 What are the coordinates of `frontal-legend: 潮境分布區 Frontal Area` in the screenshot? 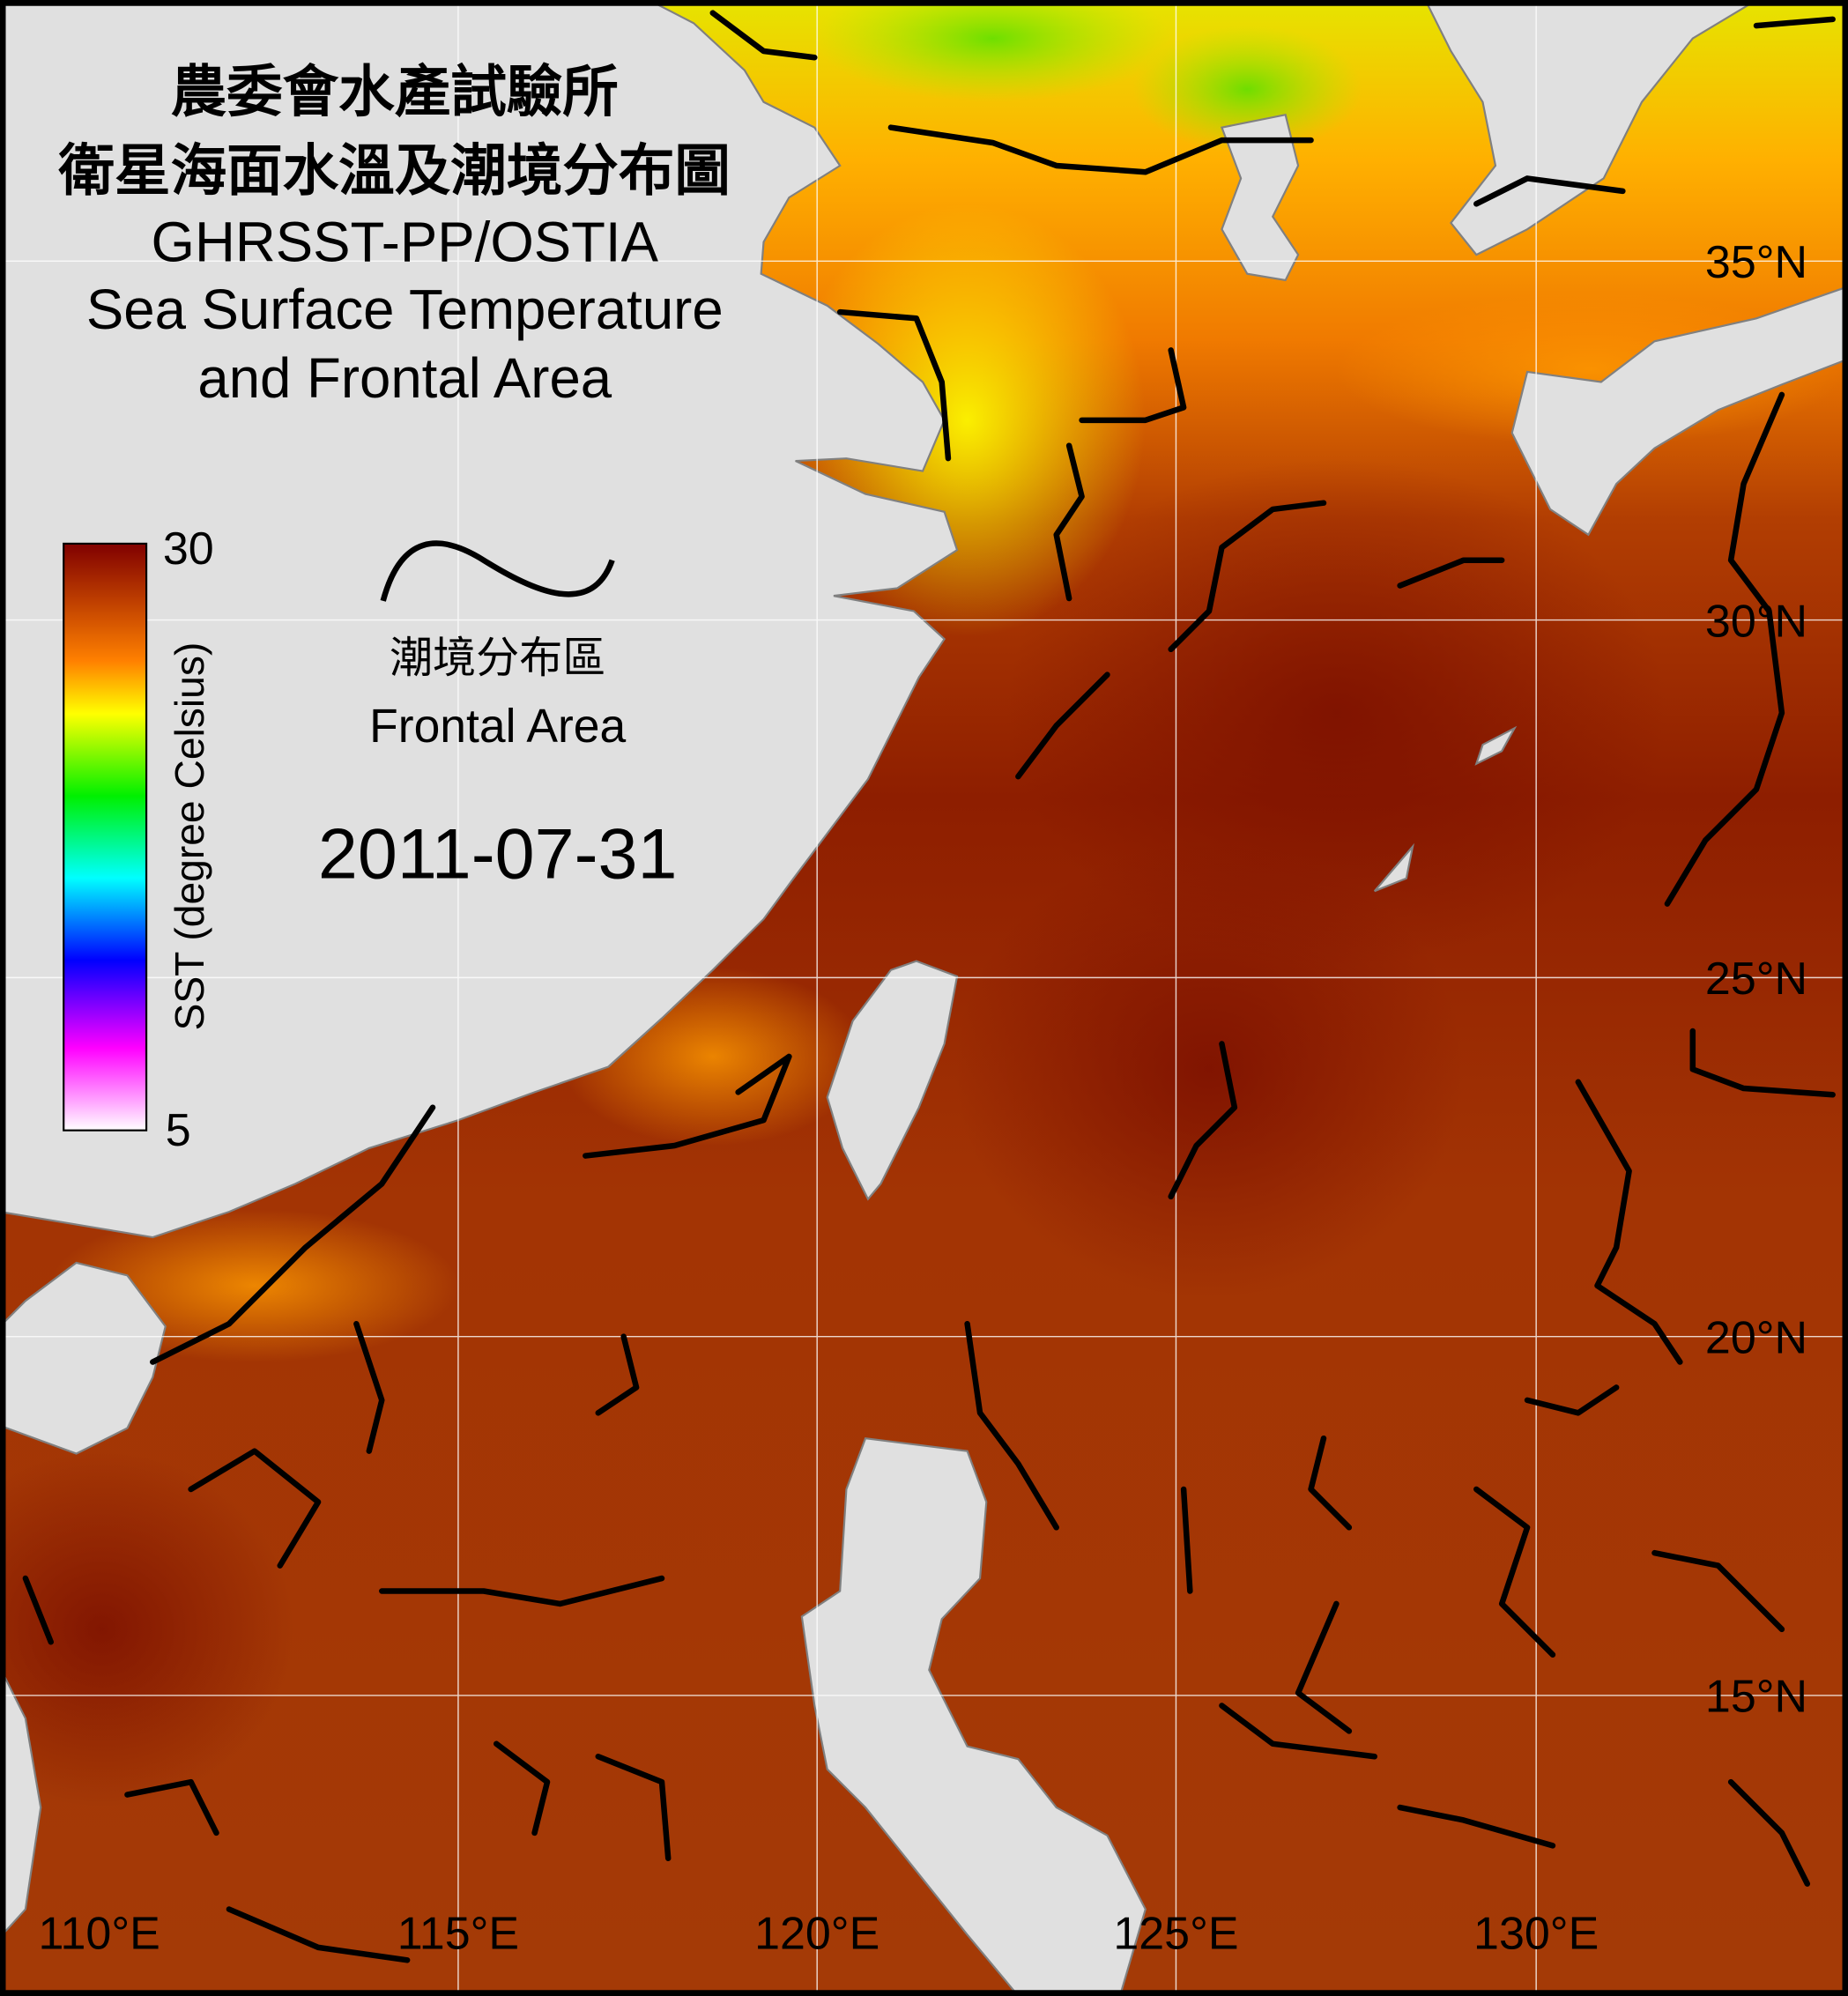 It's located at (497, 646).